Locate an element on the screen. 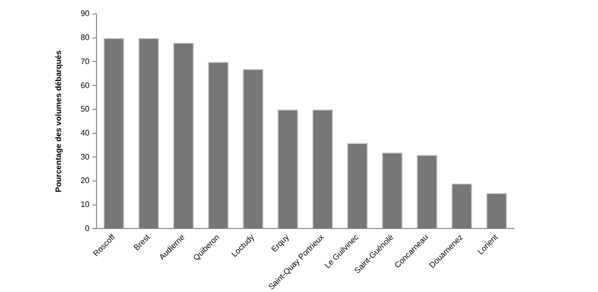 The height and width of the screenshot is (292, 598). y-tick-label: 60 is located at coordinates (85, 85).